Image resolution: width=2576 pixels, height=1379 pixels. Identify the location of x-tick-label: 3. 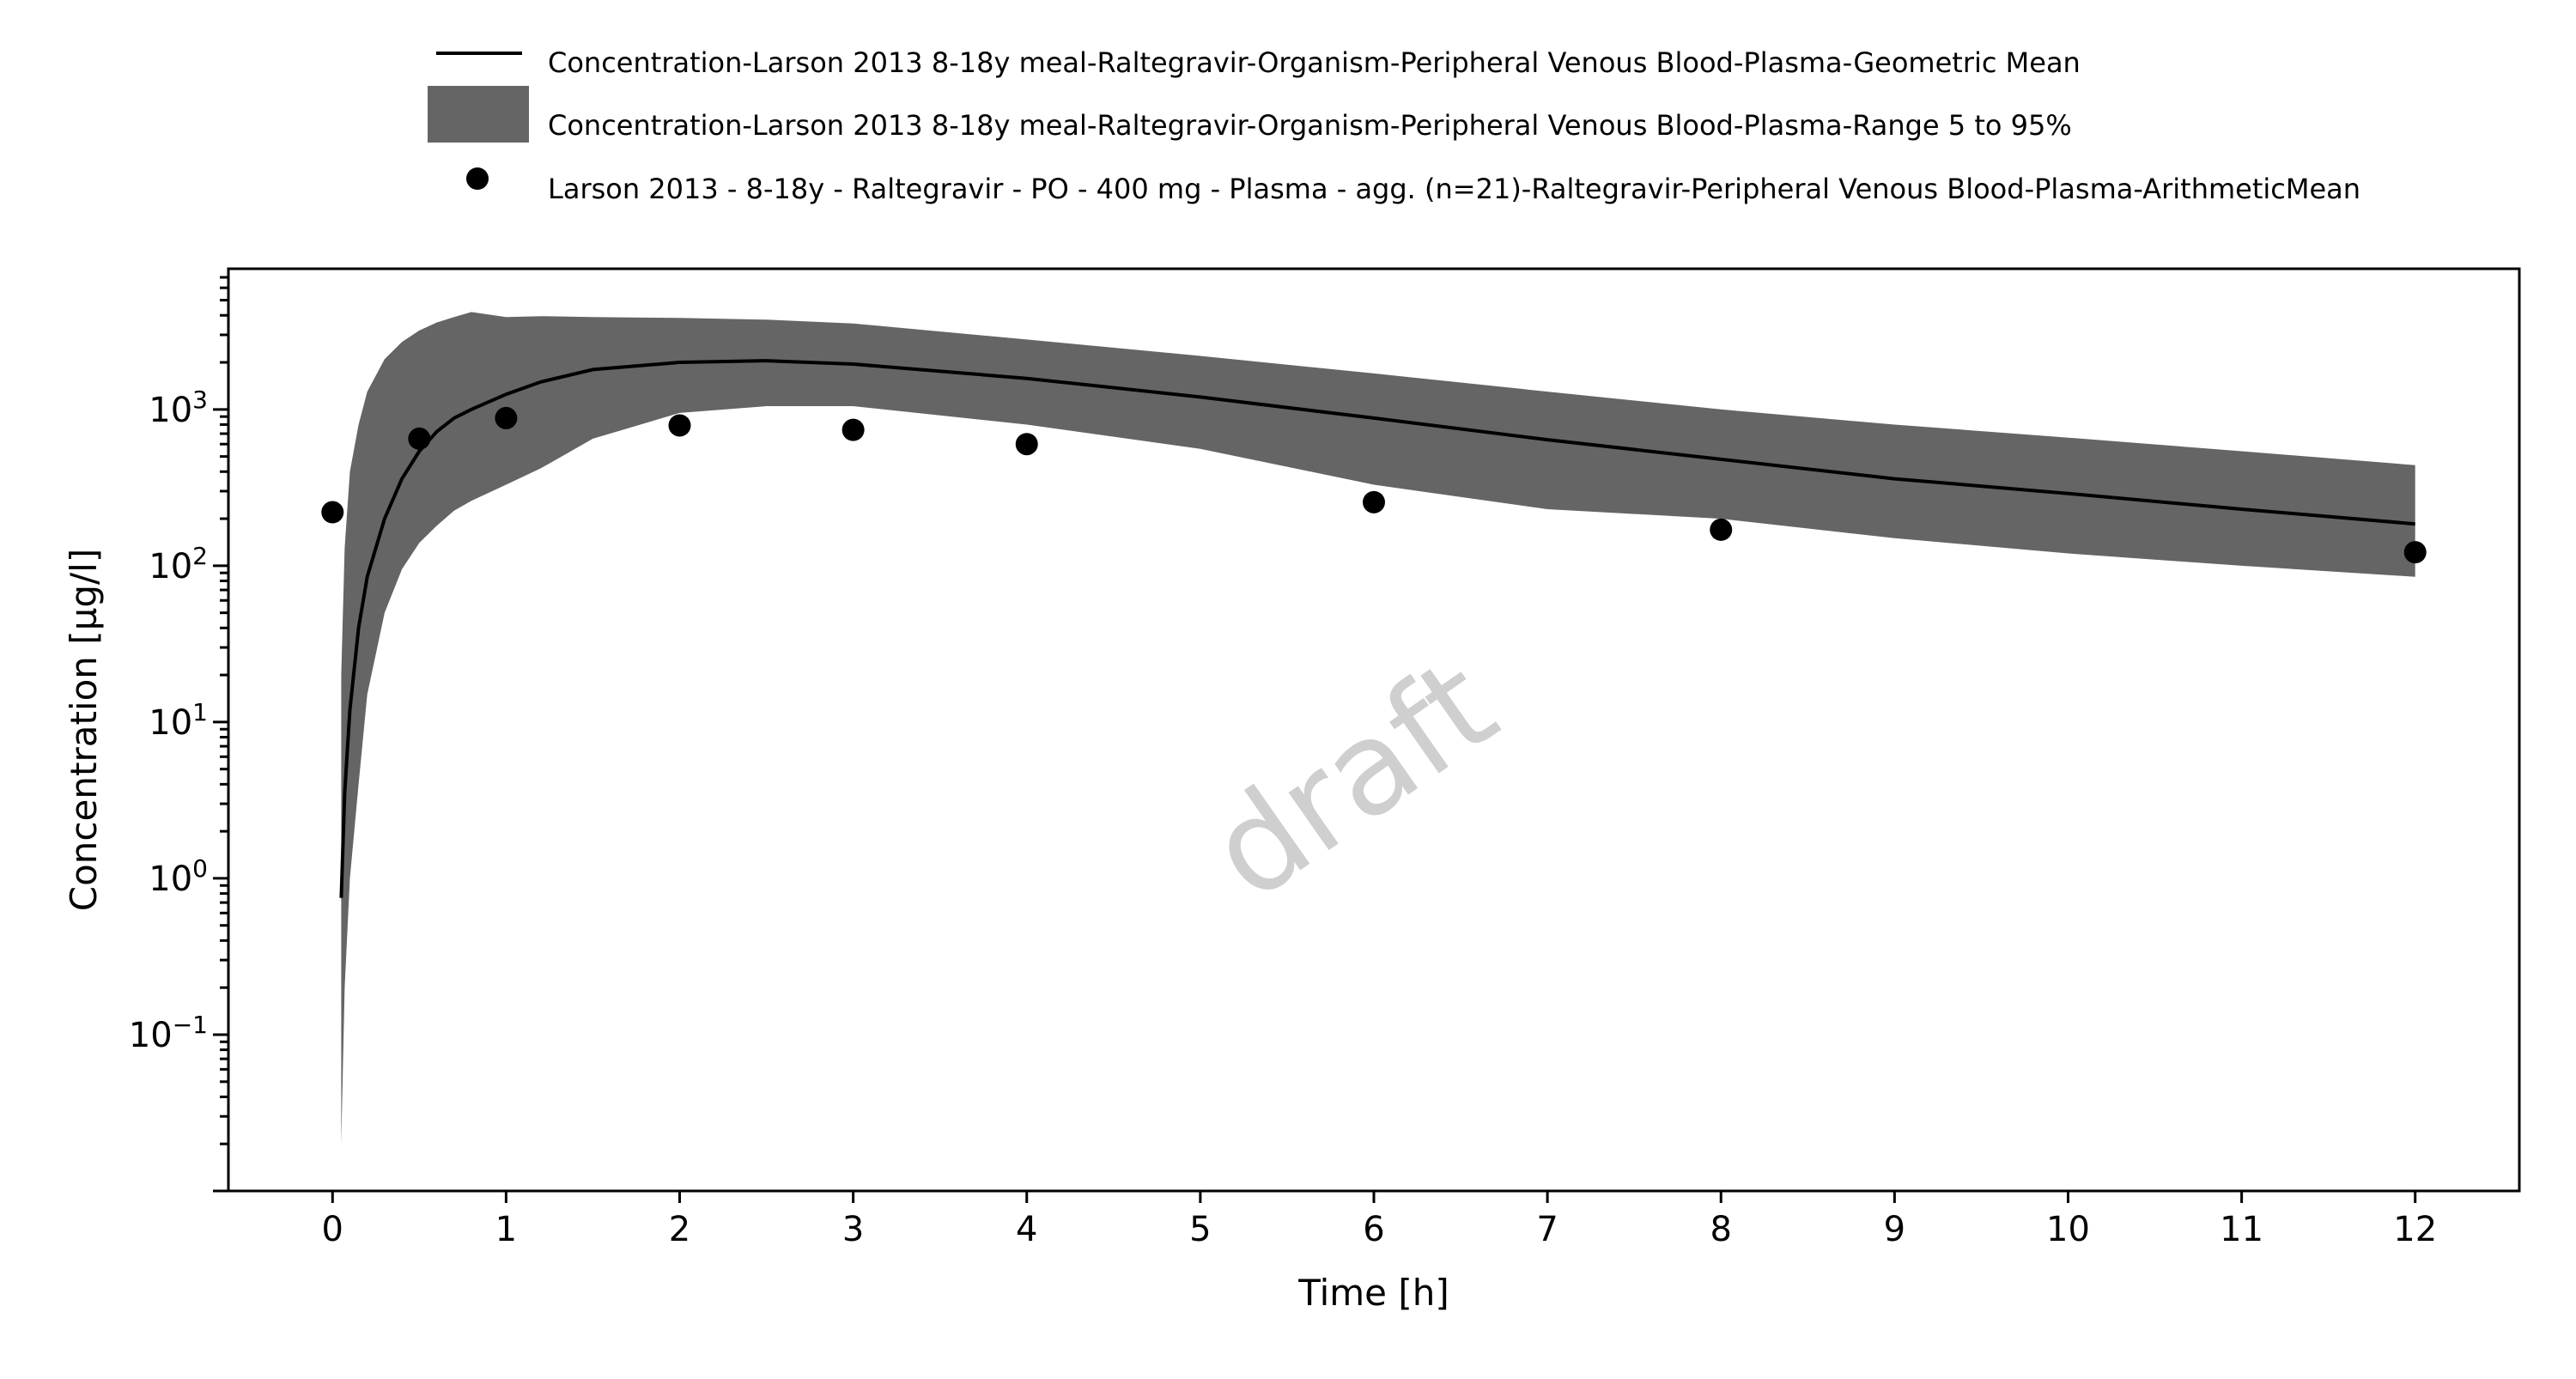
(853, 1229).